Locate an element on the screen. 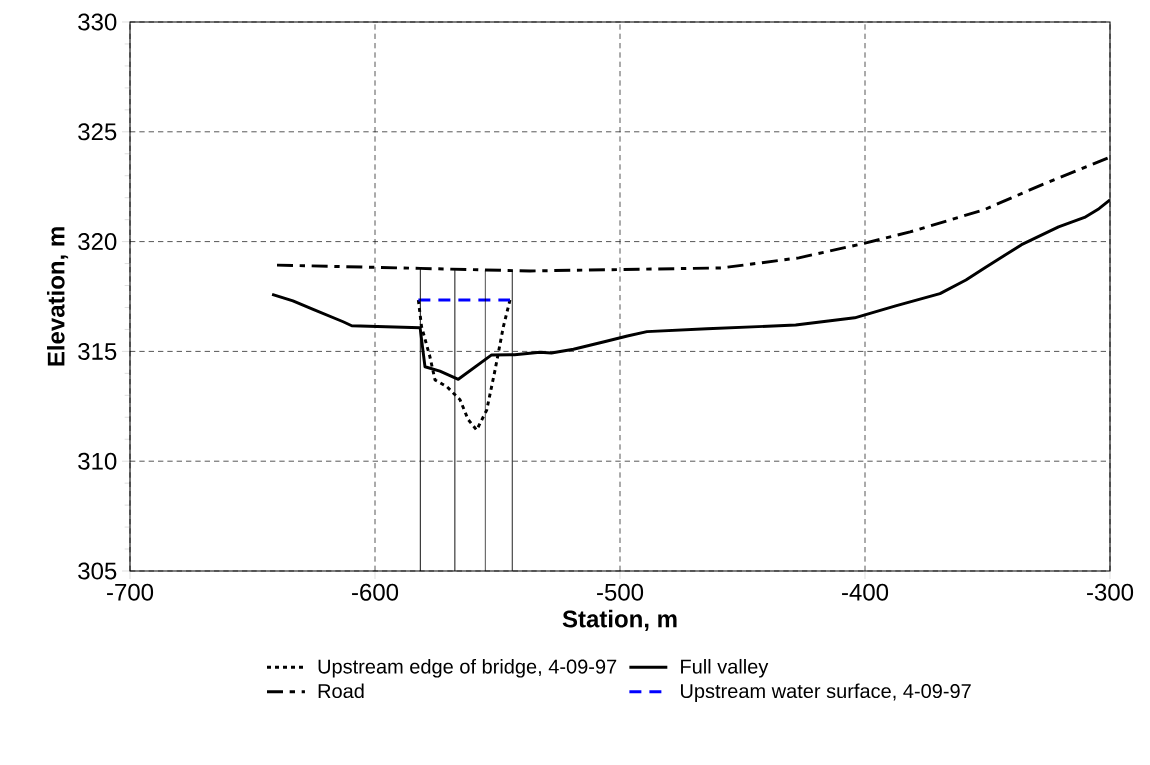  x-axis-title: Station, m is located at coordinates (619, 620).